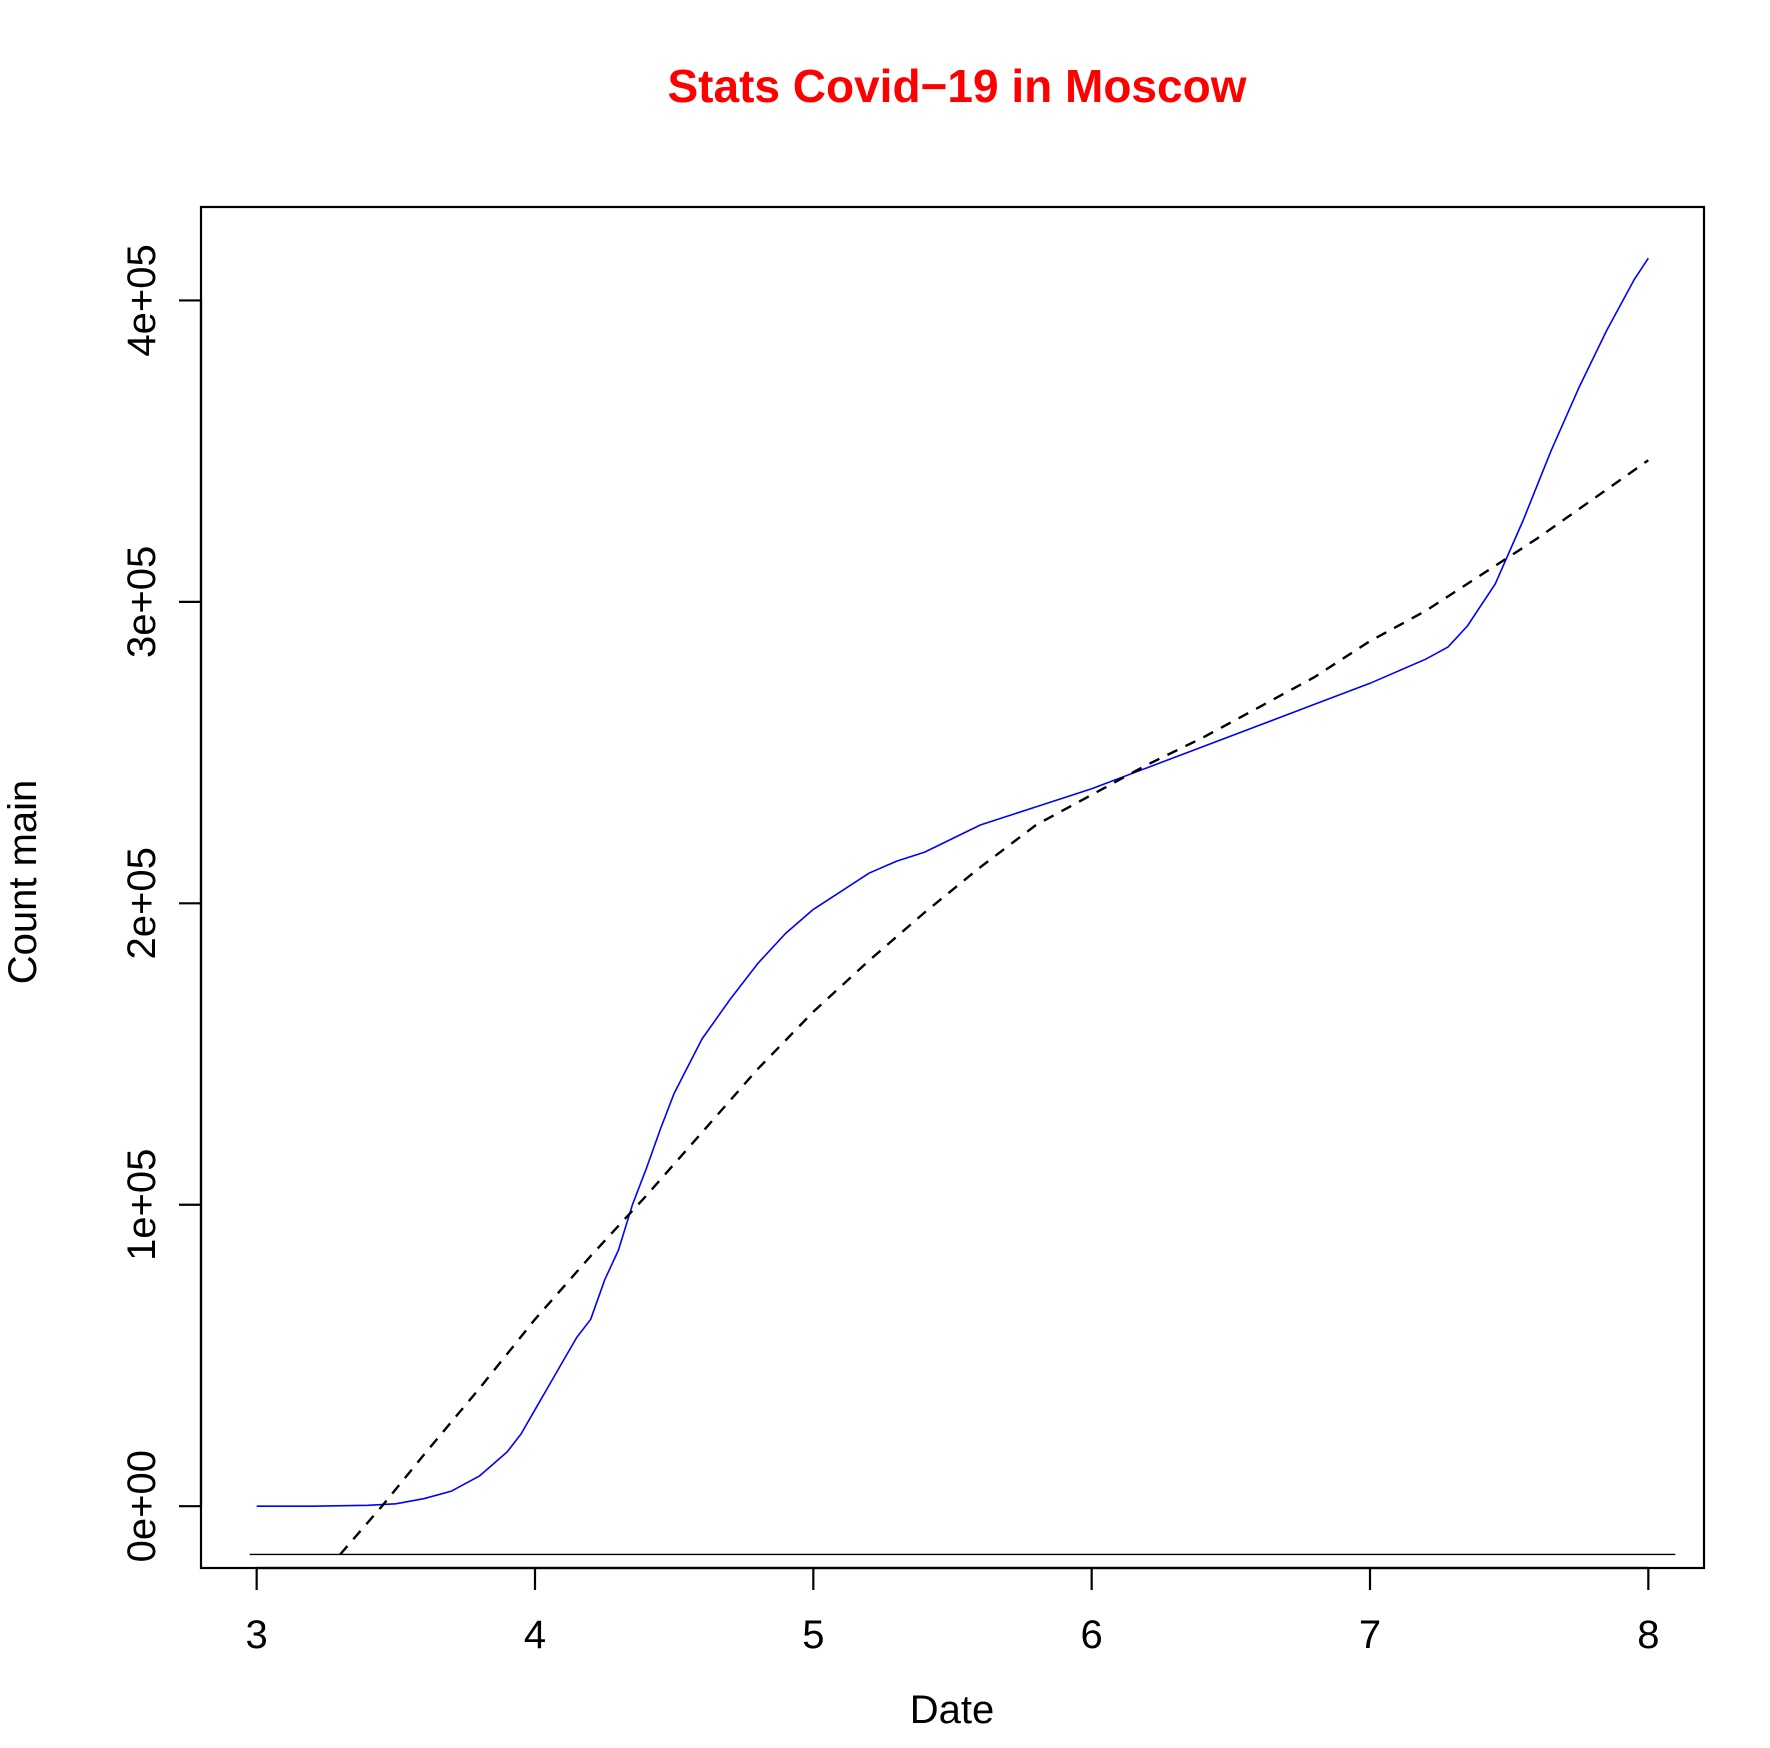 The image size is (1770, 1748). I want to click on y-tick-label: 4e+05, so click(142, 300).